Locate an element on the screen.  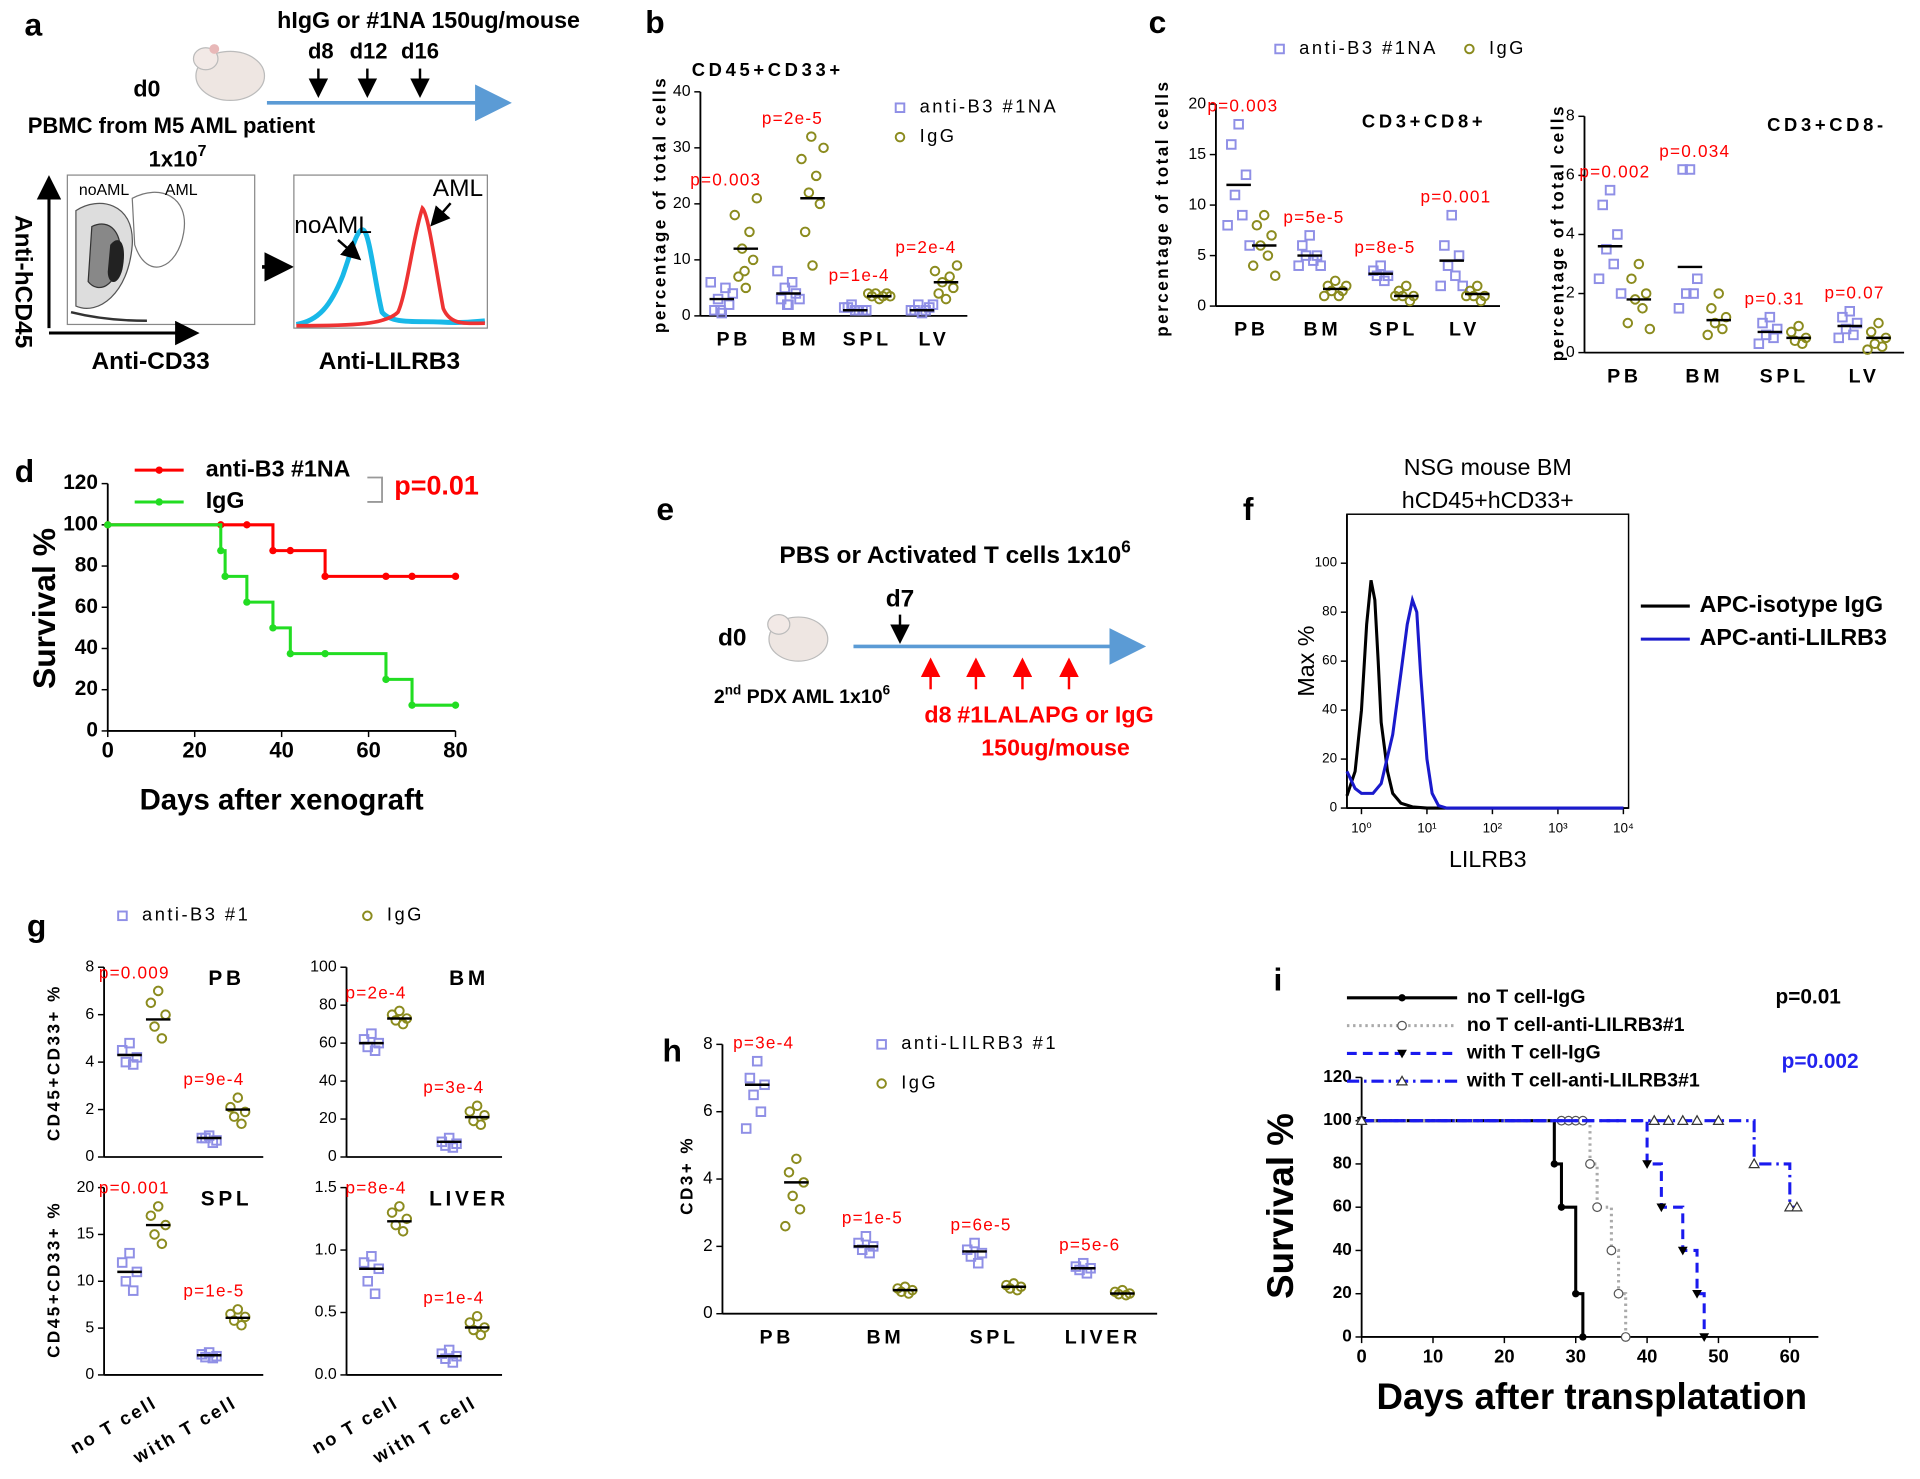
p-value: p=0.01 is located at coordinates (1808, 996).